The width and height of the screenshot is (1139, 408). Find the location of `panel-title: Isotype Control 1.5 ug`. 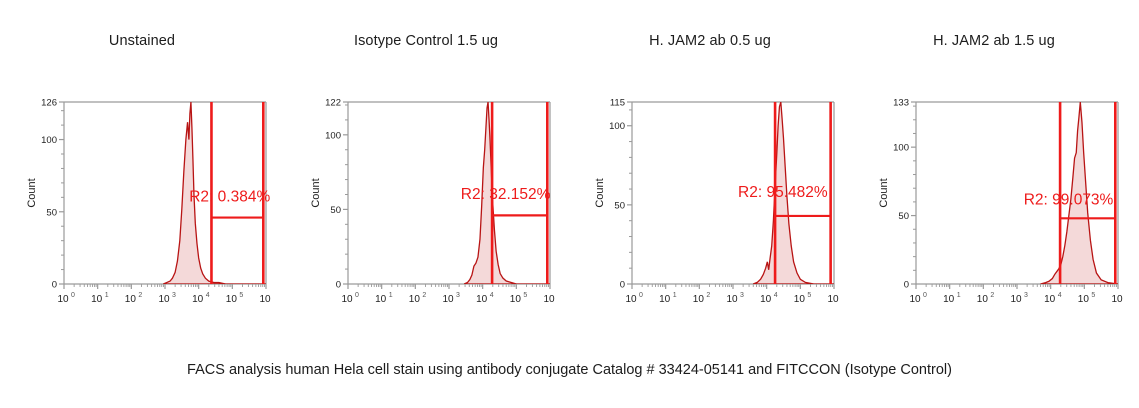

panel-title: Isotype Control 1.5 ug is located at coordinates (426, 41).